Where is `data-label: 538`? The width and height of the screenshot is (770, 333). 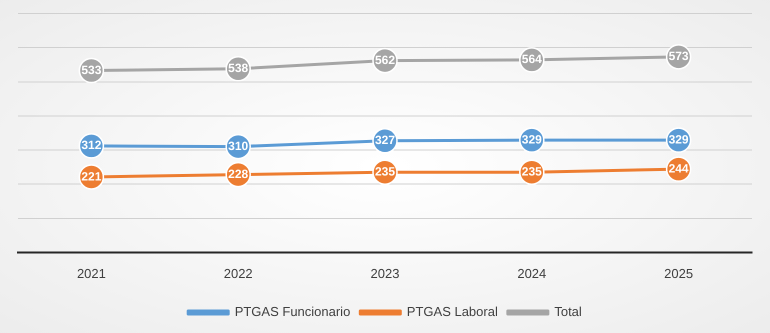
data-label: 538 is located at coordinates (238, 68).